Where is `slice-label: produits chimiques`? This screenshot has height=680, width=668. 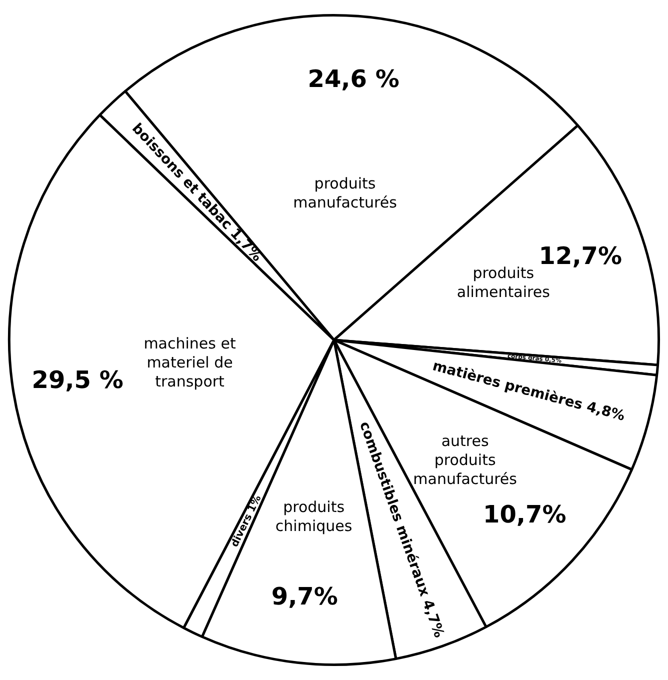 slice-label: produits chimiques is located at coordinates (313, 516).